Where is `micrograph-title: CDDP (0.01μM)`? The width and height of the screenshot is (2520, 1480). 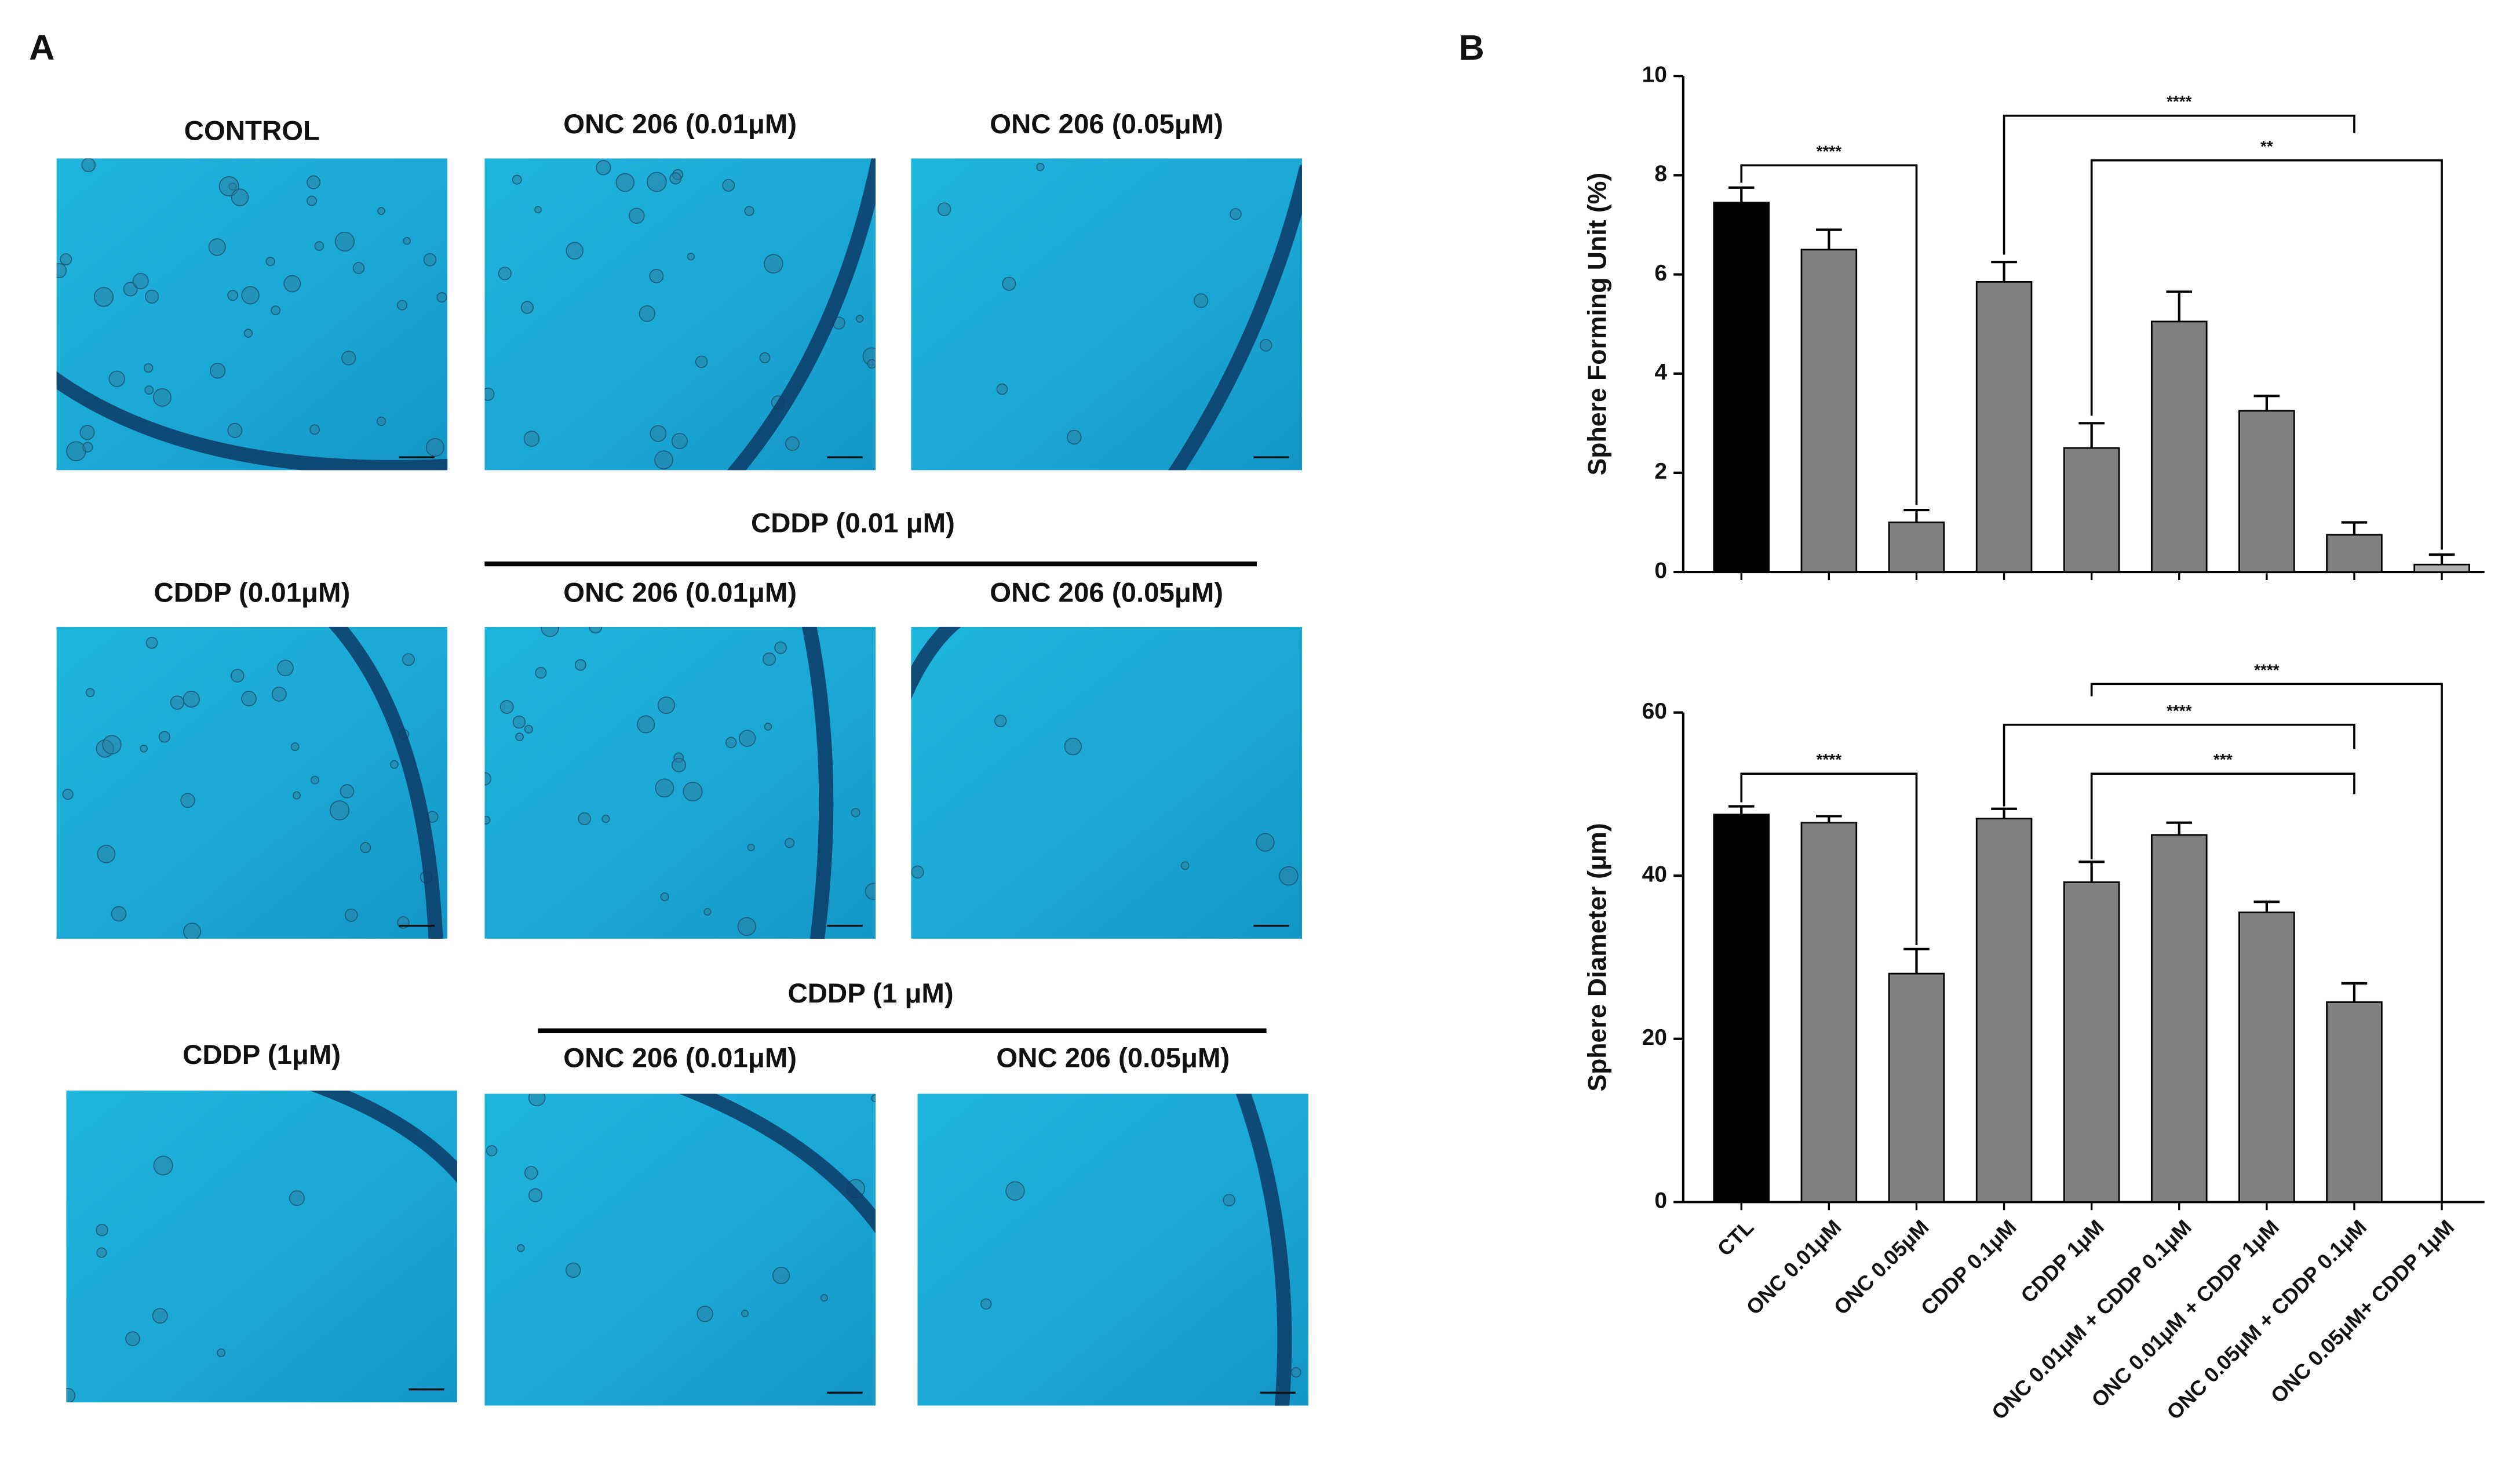 micrograph-title: CDDP (0.01μM) is located at coordinates (252, 593).